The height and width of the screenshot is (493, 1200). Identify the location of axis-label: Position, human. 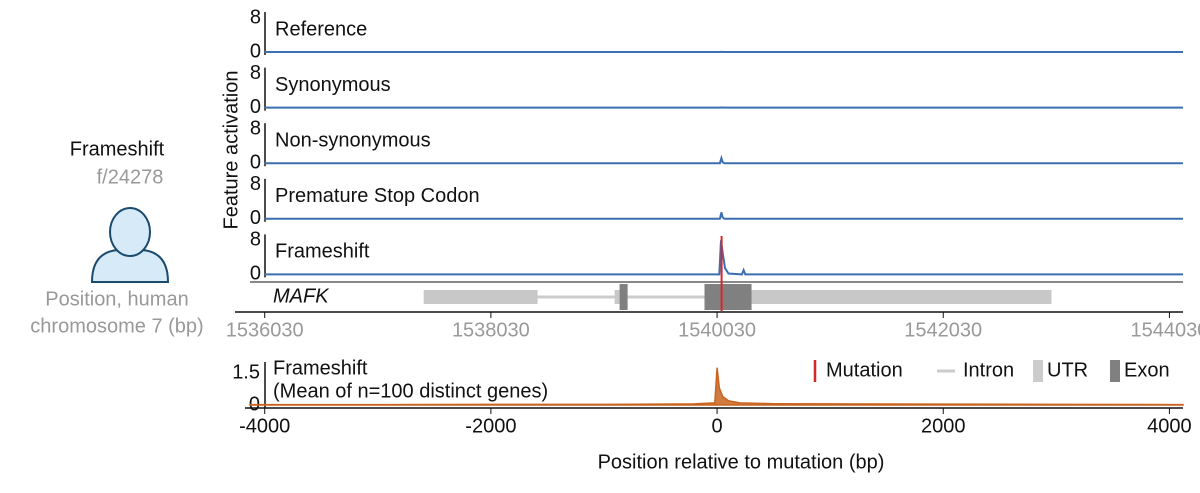
(116, 299).